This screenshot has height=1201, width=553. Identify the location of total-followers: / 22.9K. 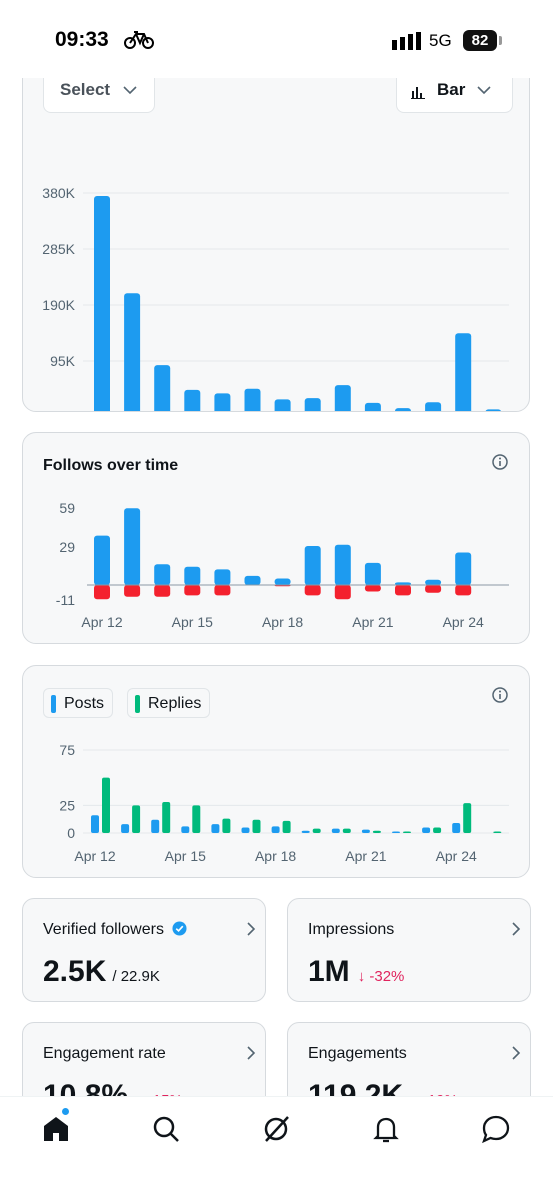
(136, 976).